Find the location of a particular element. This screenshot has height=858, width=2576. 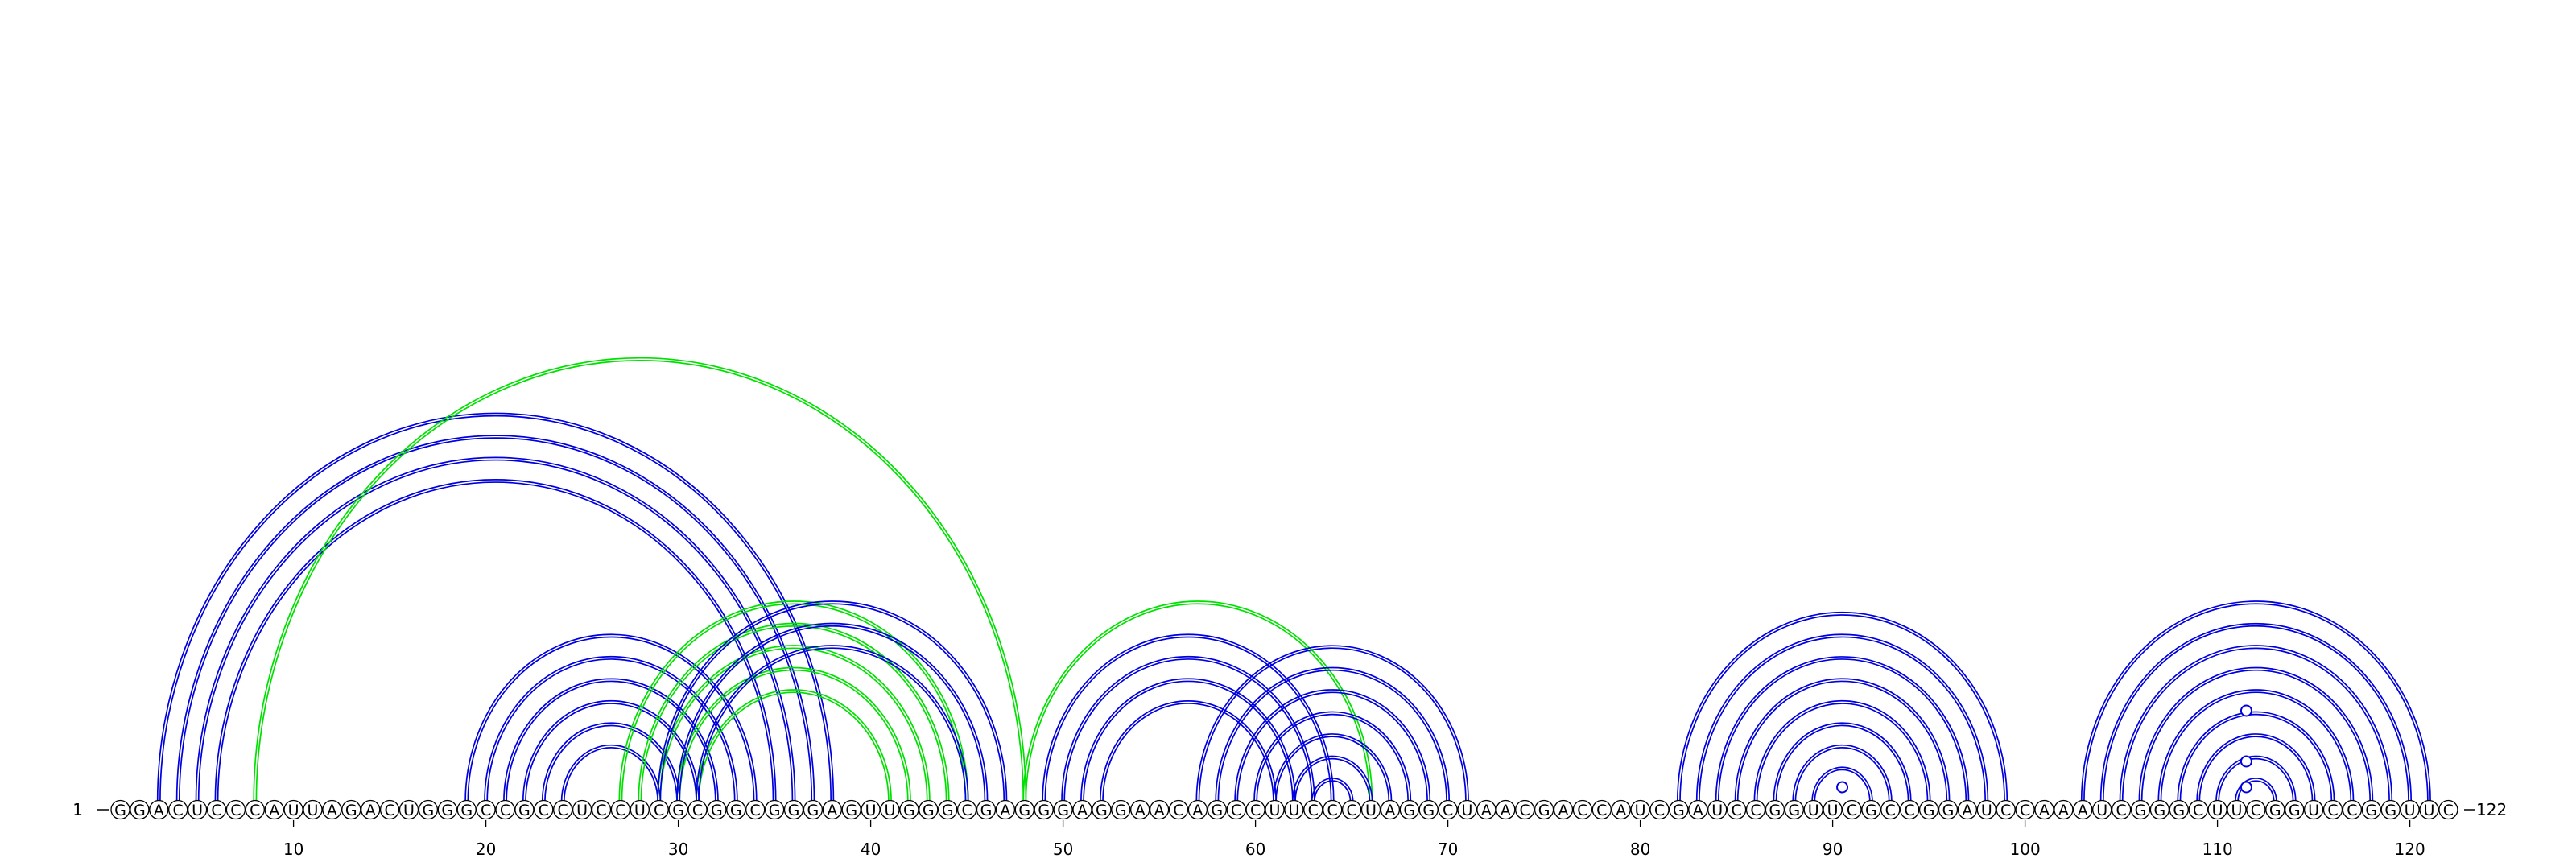

tick-label: 90 is located at coordinates (1833, 849).